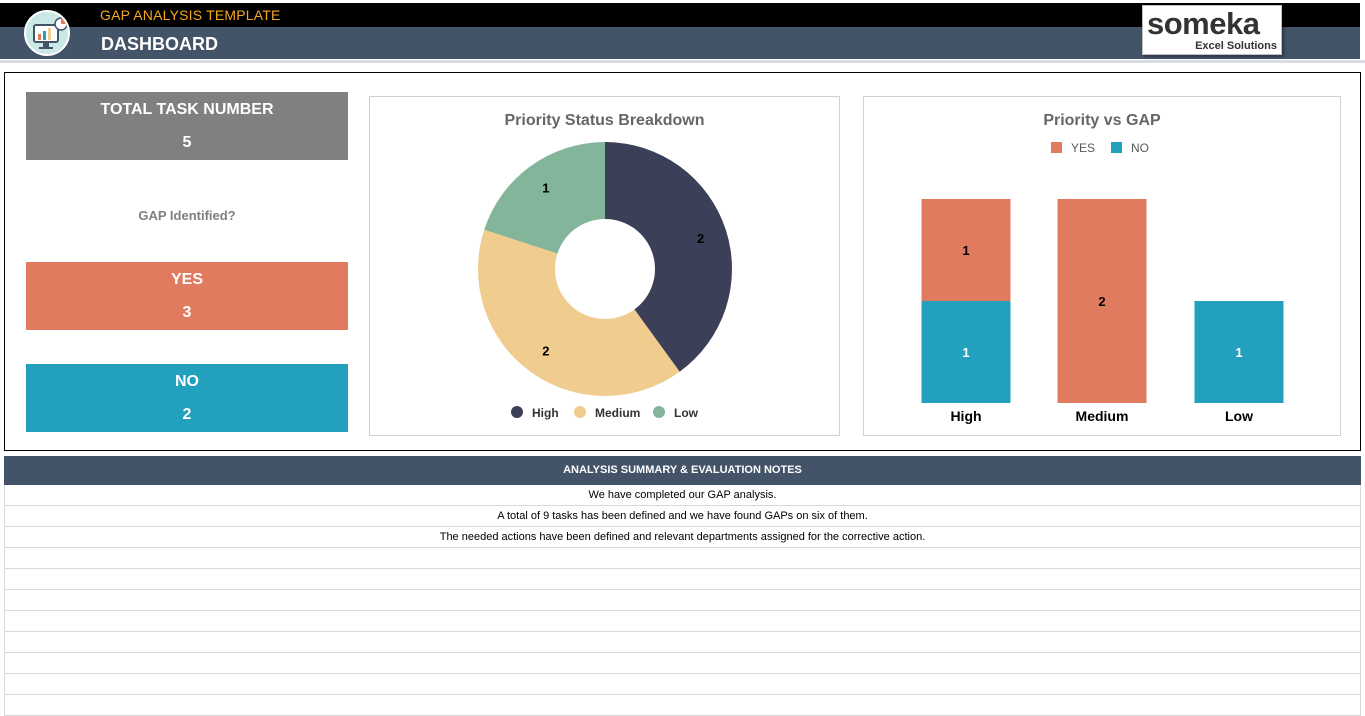 Image resolution: width=1365 pixels, height=716 pixels. I want to click on legend-marker-low, so click(659, 412).